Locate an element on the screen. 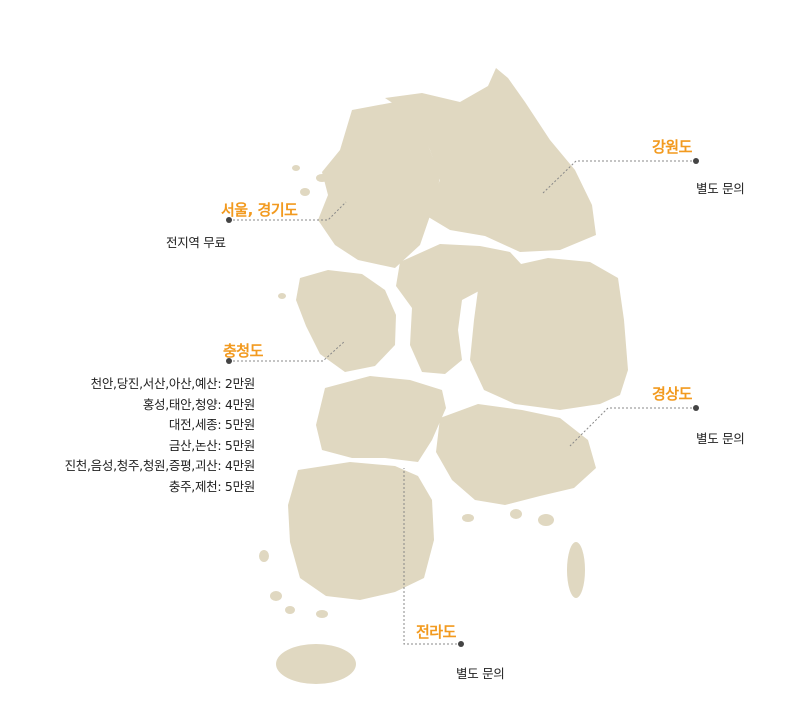 The height and width of the screenshot is (710, 795). gyeongsang-fee-note: 별도 문의 is located at coordinates (720, 438).